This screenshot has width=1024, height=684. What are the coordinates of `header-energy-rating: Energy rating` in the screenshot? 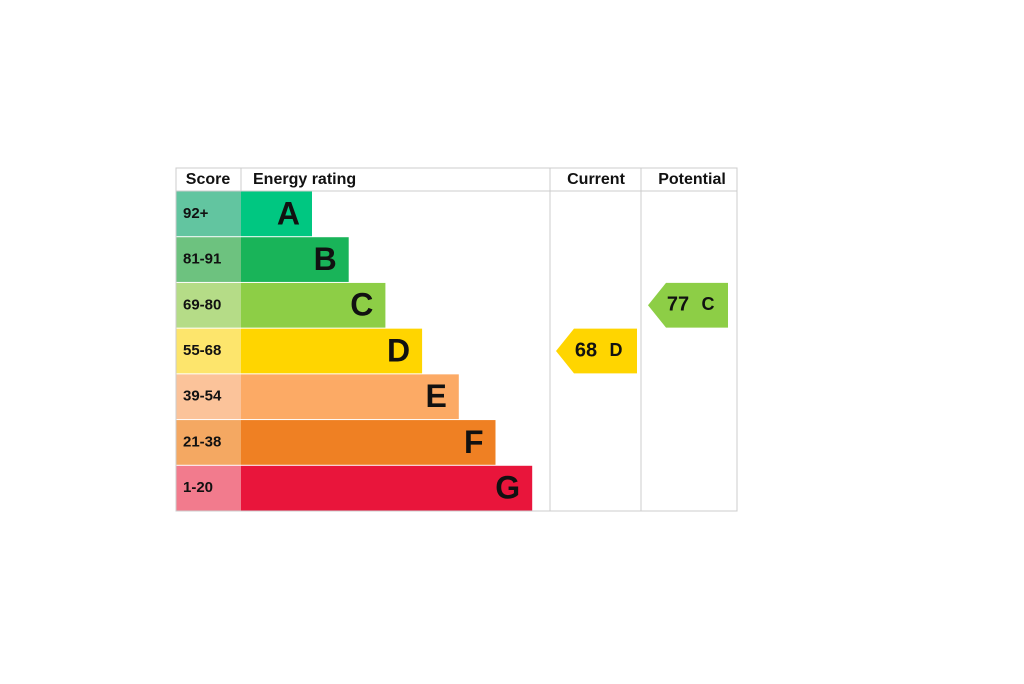 It's located at (304, 179).